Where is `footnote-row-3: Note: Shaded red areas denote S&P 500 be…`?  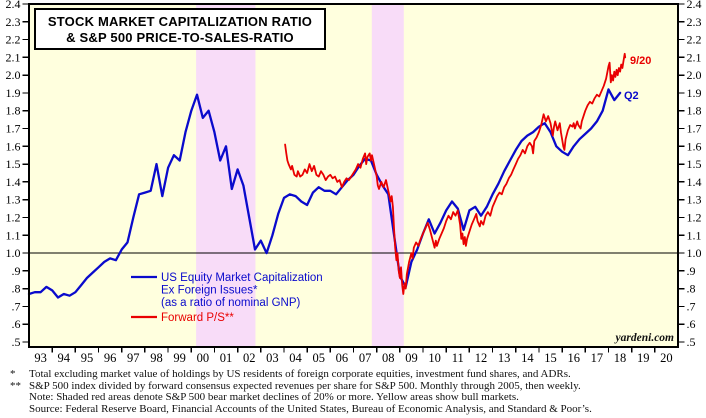 footnote-row-3: Note: Shaded red areas denote S&P 500 be… is located at coordinates (356, 398).